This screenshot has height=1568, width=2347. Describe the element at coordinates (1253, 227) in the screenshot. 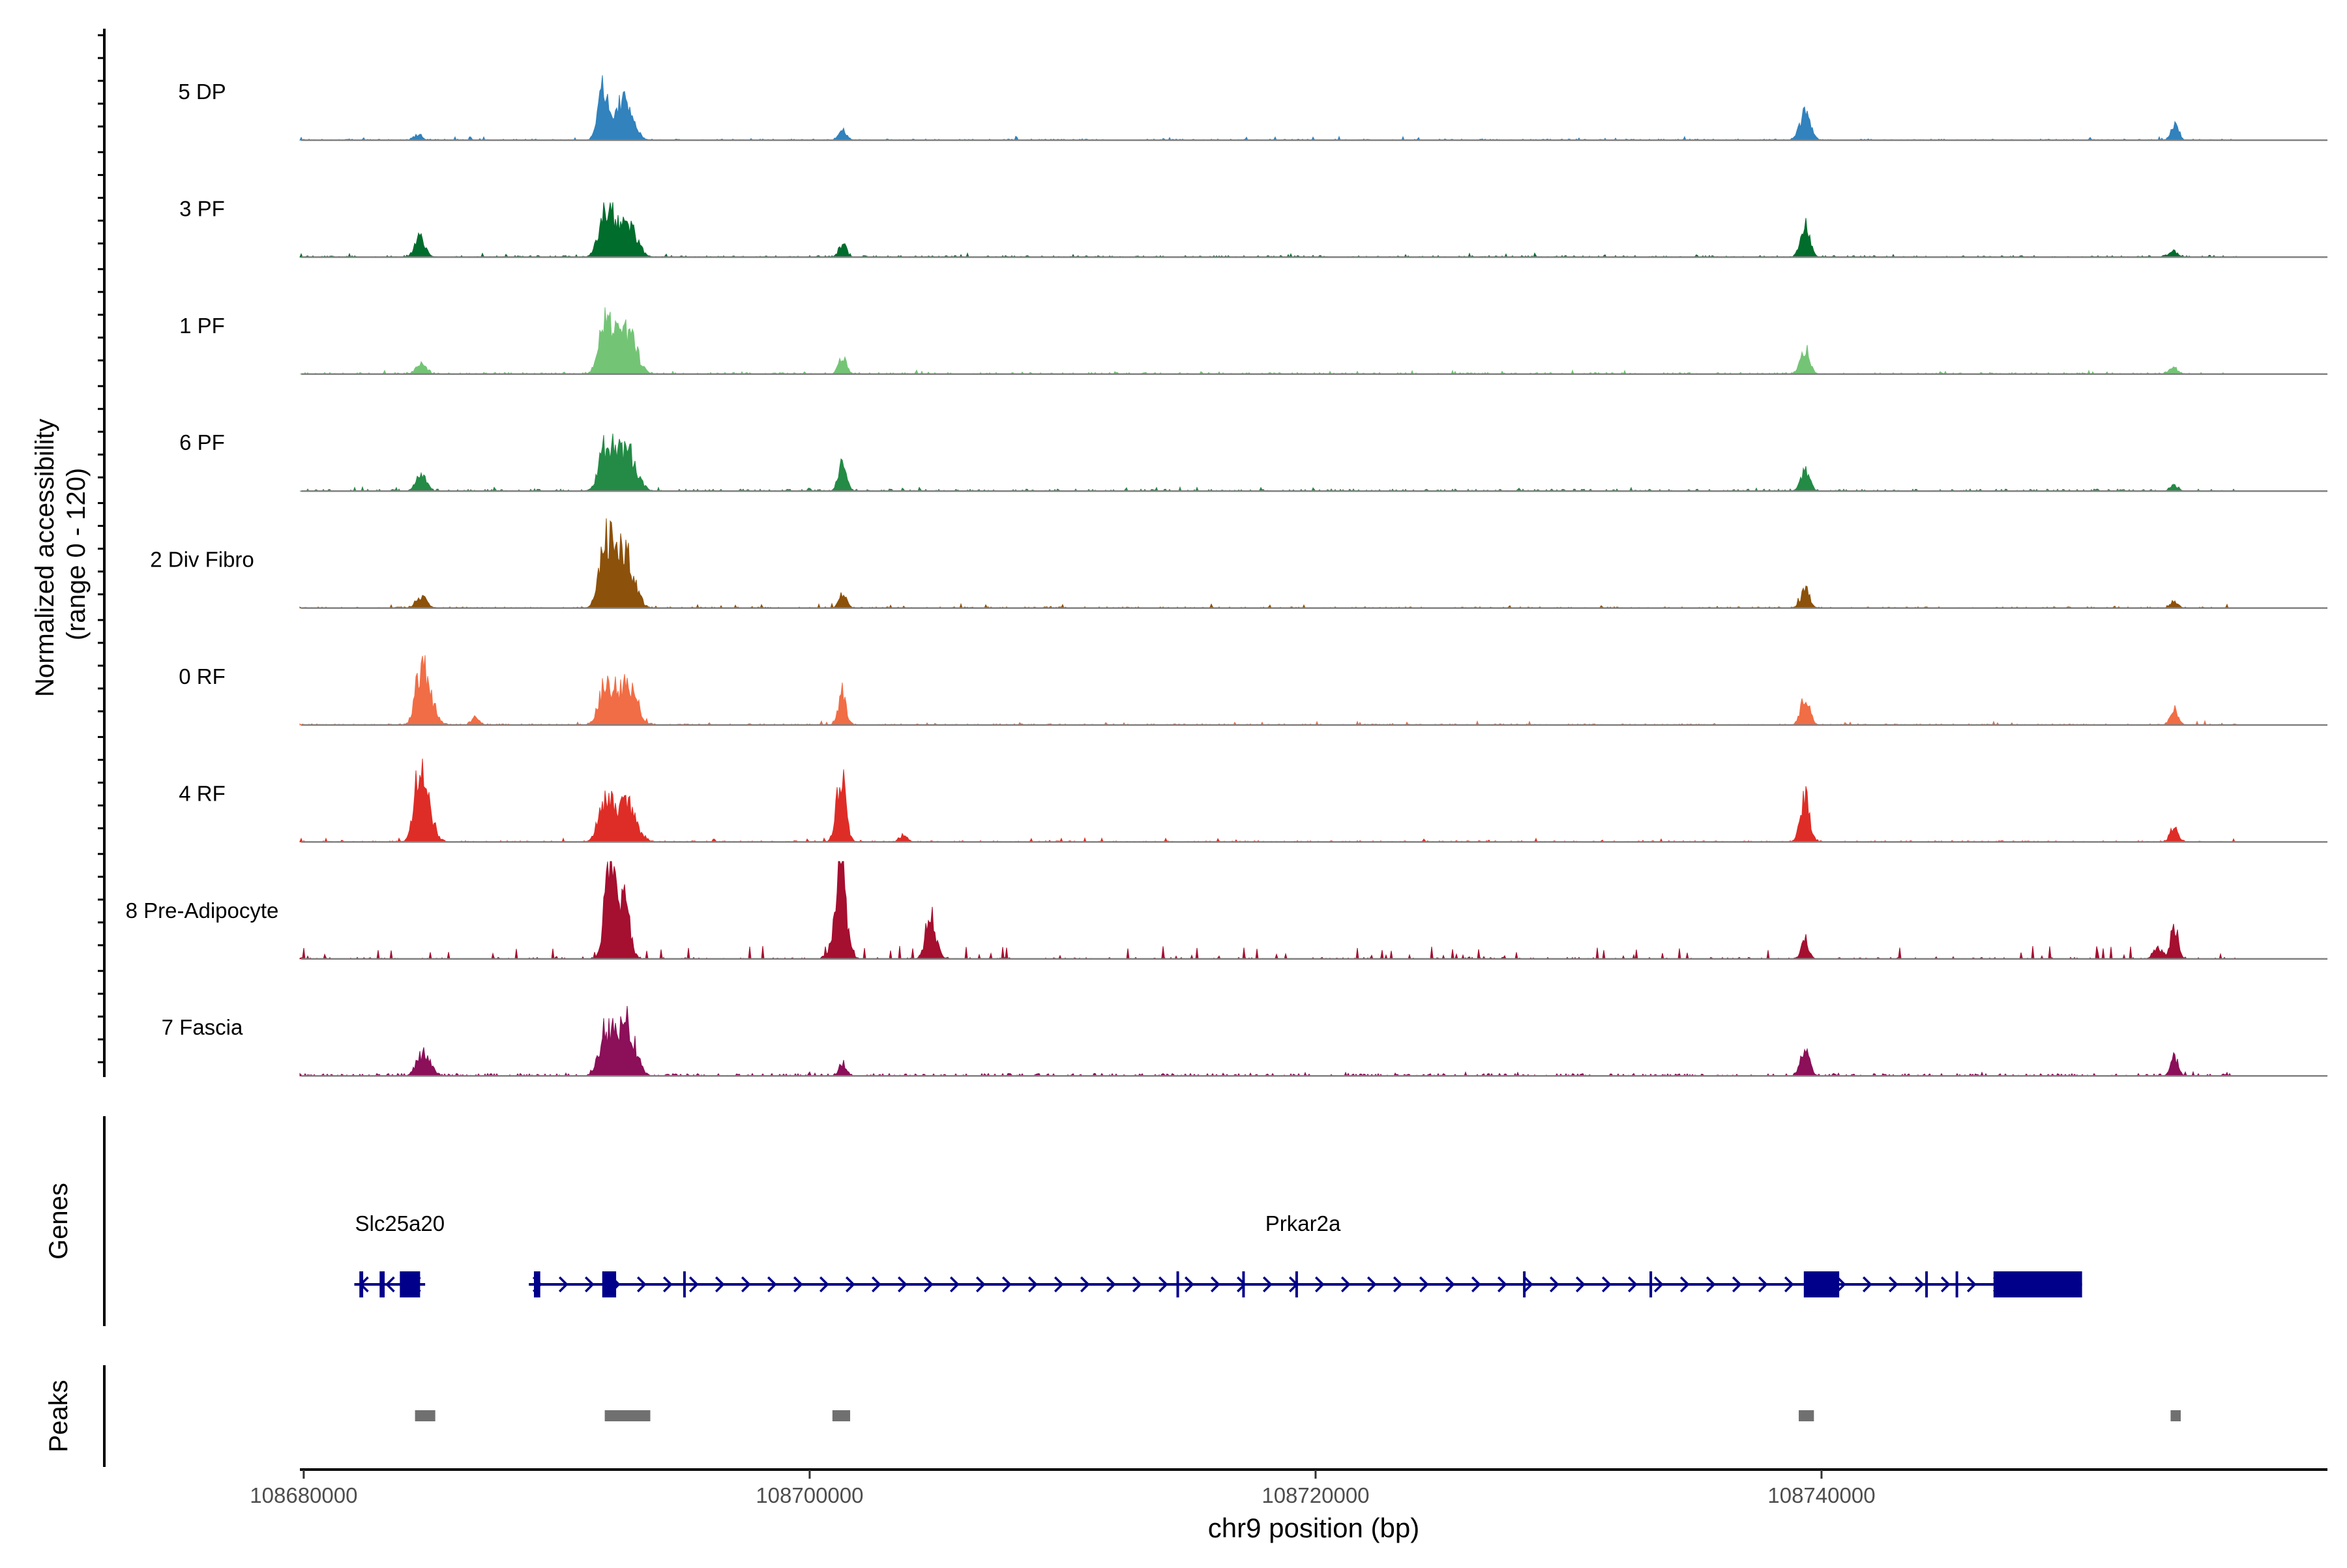

I see `track-3-pf: 3 PF` at that location.